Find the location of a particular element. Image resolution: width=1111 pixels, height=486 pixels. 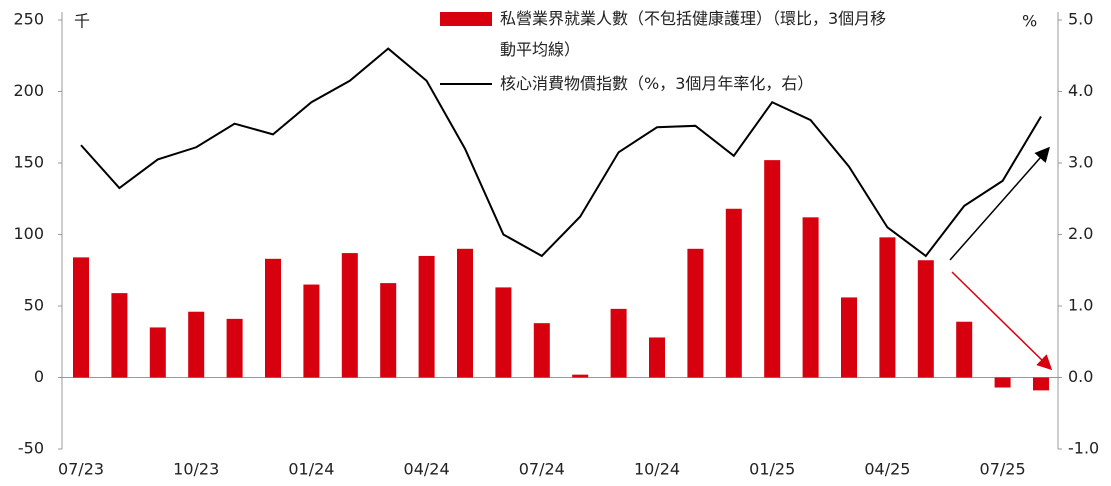

y-tick-label: 50 is located at coordinates (34, 305).